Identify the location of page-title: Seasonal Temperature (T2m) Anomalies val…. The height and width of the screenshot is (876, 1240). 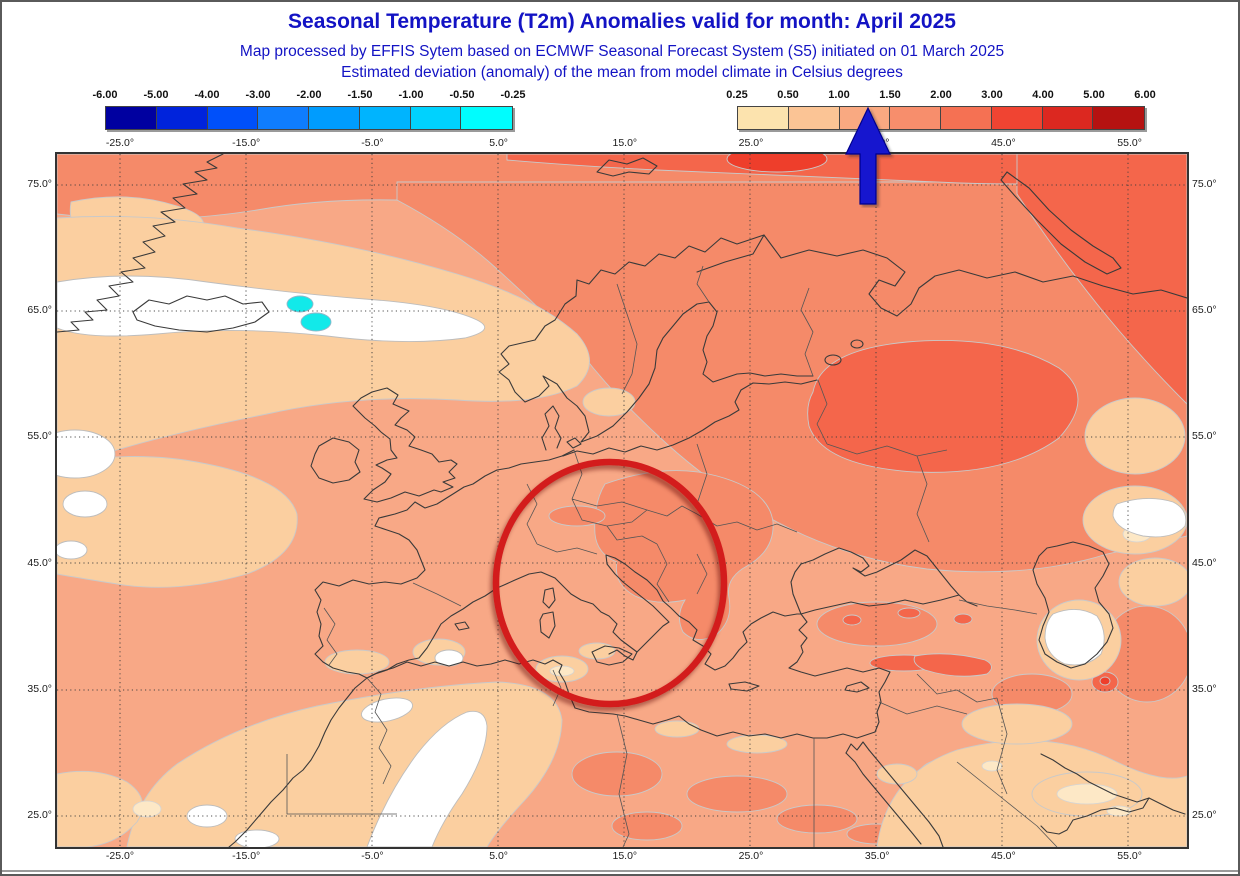
(622, 21).